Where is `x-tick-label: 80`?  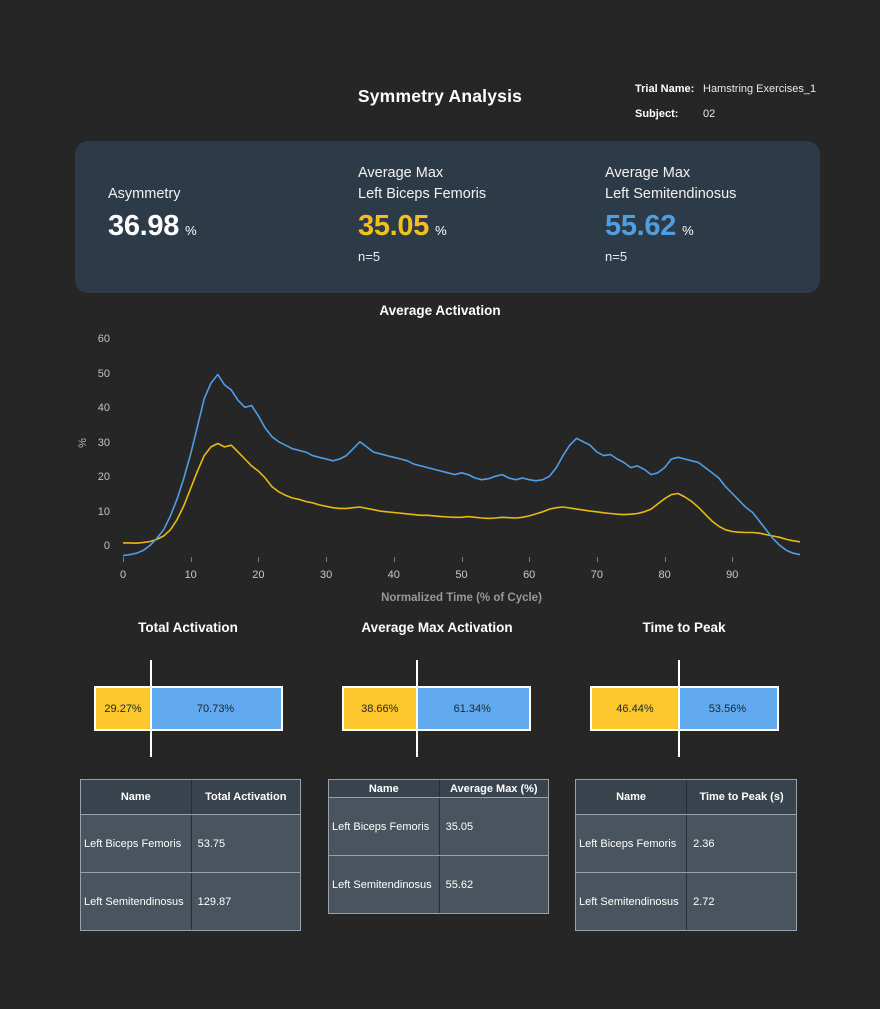 x-tick-label: 80 is located at coordinates (664, 575).